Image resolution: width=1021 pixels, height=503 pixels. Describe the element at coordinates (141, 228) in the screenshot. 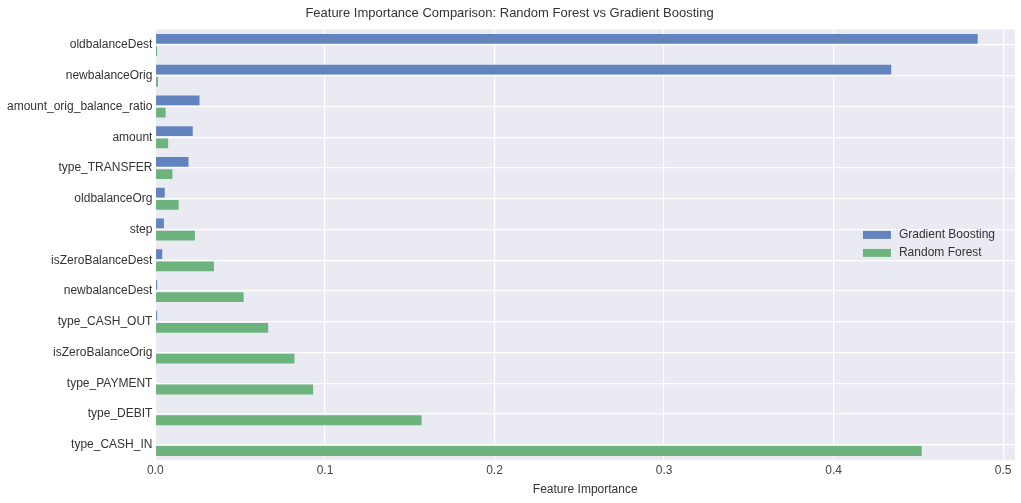

I see `y-tick-label: step` at that location.